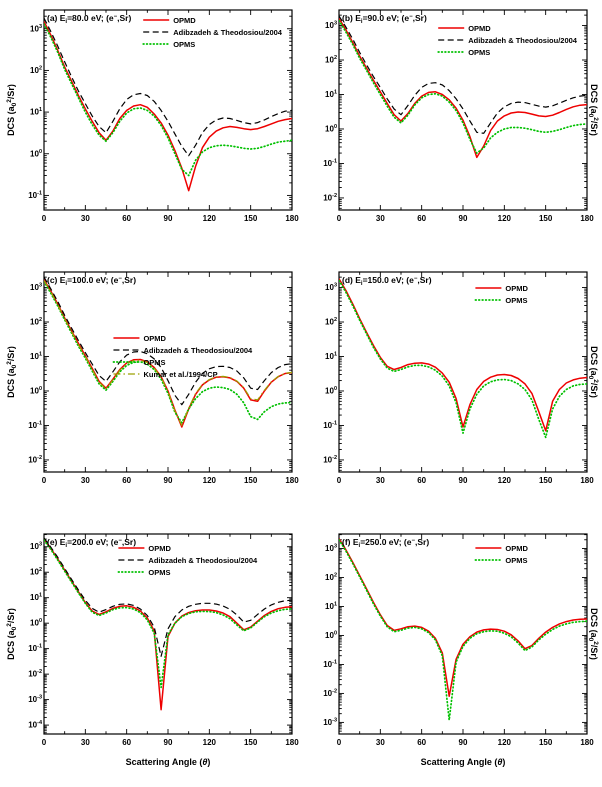 Image resolution: width=602 pixels, height=787 pixels. What do you see at coordinates (385, 543) in the screenshot?
I see `panel-title: (f) Ei=250.0 eV; (e−,Sr)` at bounding box center [385, 543].